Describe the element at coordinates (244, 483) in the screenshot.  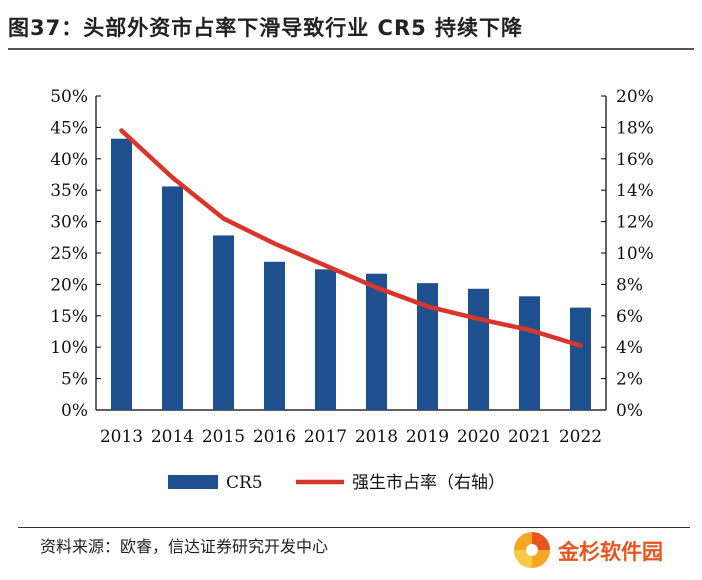
I see `legend-label-cr5: CR5` at that location.